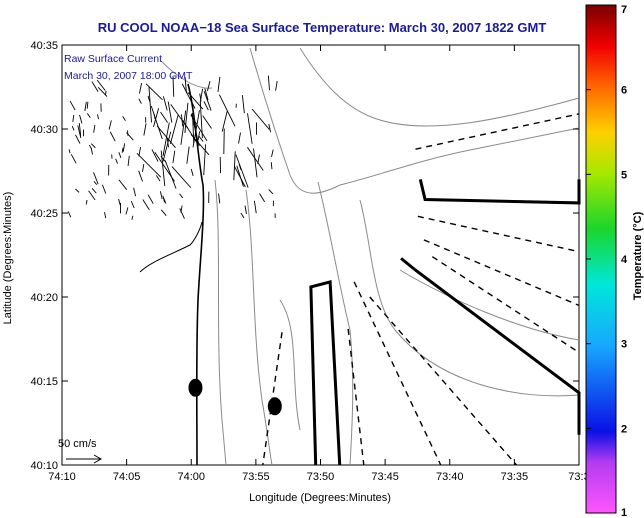  Describe the element at coordinates (624, 429) in the screenshot. I see `colorbar-tick-label: 2` at that location.